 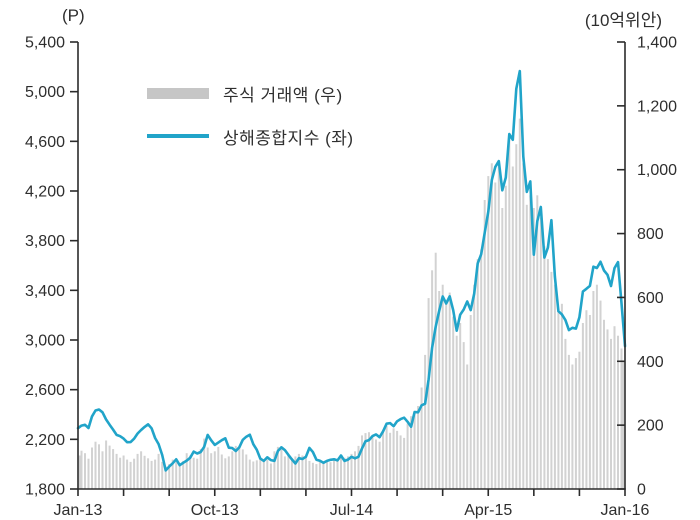 I want to click on legend-item-trading-value: 주식 거래액 (우), so click(x=250, y=94).